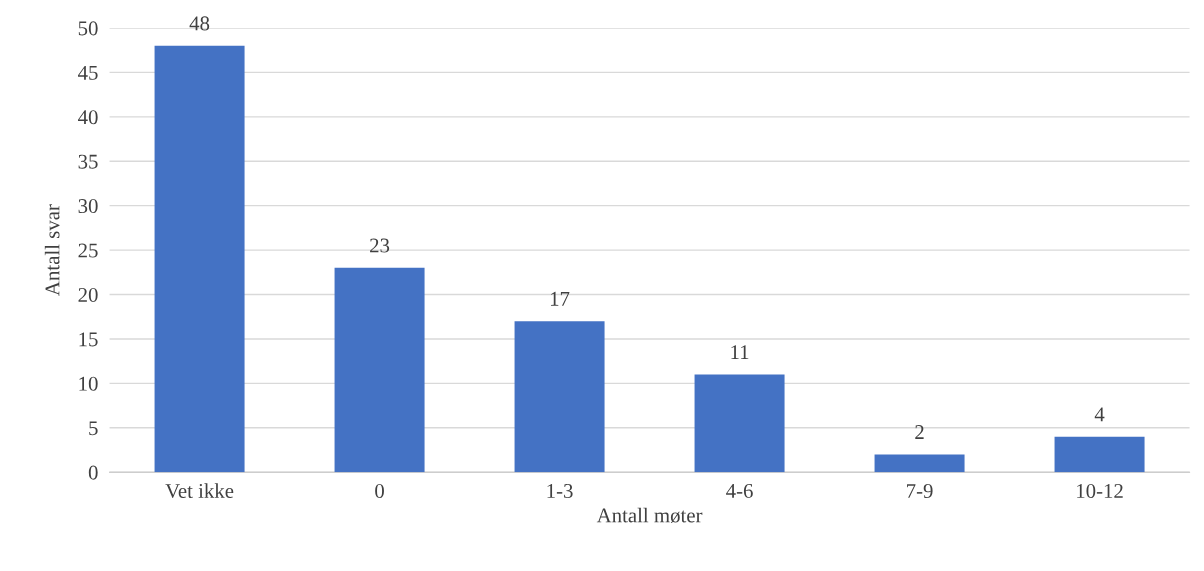 The width and height of the screenshot is (1204, 571). I want to click on x-tick-label: 1-3, so click(560, 490).